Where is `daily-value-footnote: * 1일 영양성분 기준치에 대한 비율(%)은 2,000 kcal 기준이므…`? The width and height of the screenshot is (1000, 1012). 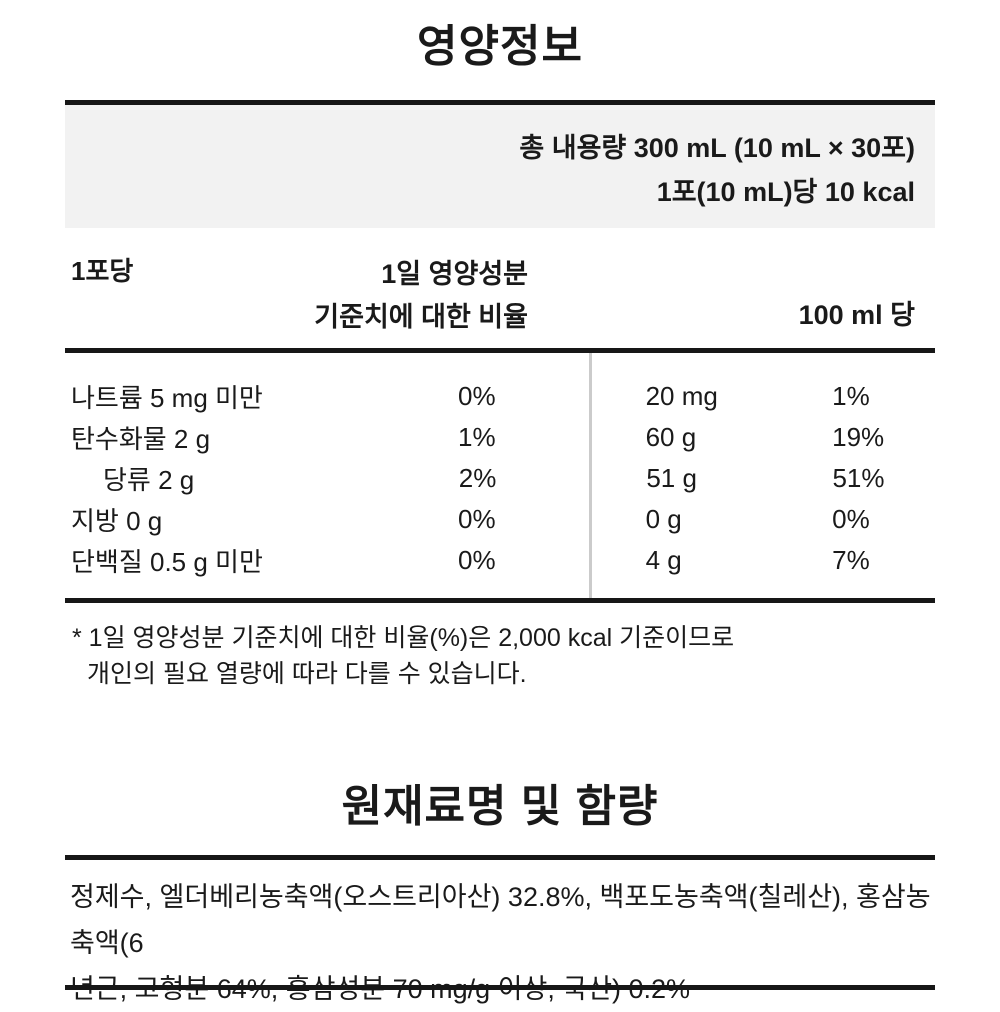 daily-value-footnote: * 1일 영양성분 기준치에 대한 비율(%)은 2,000 kcal 기준이므… is located at coordinates (482, 656).